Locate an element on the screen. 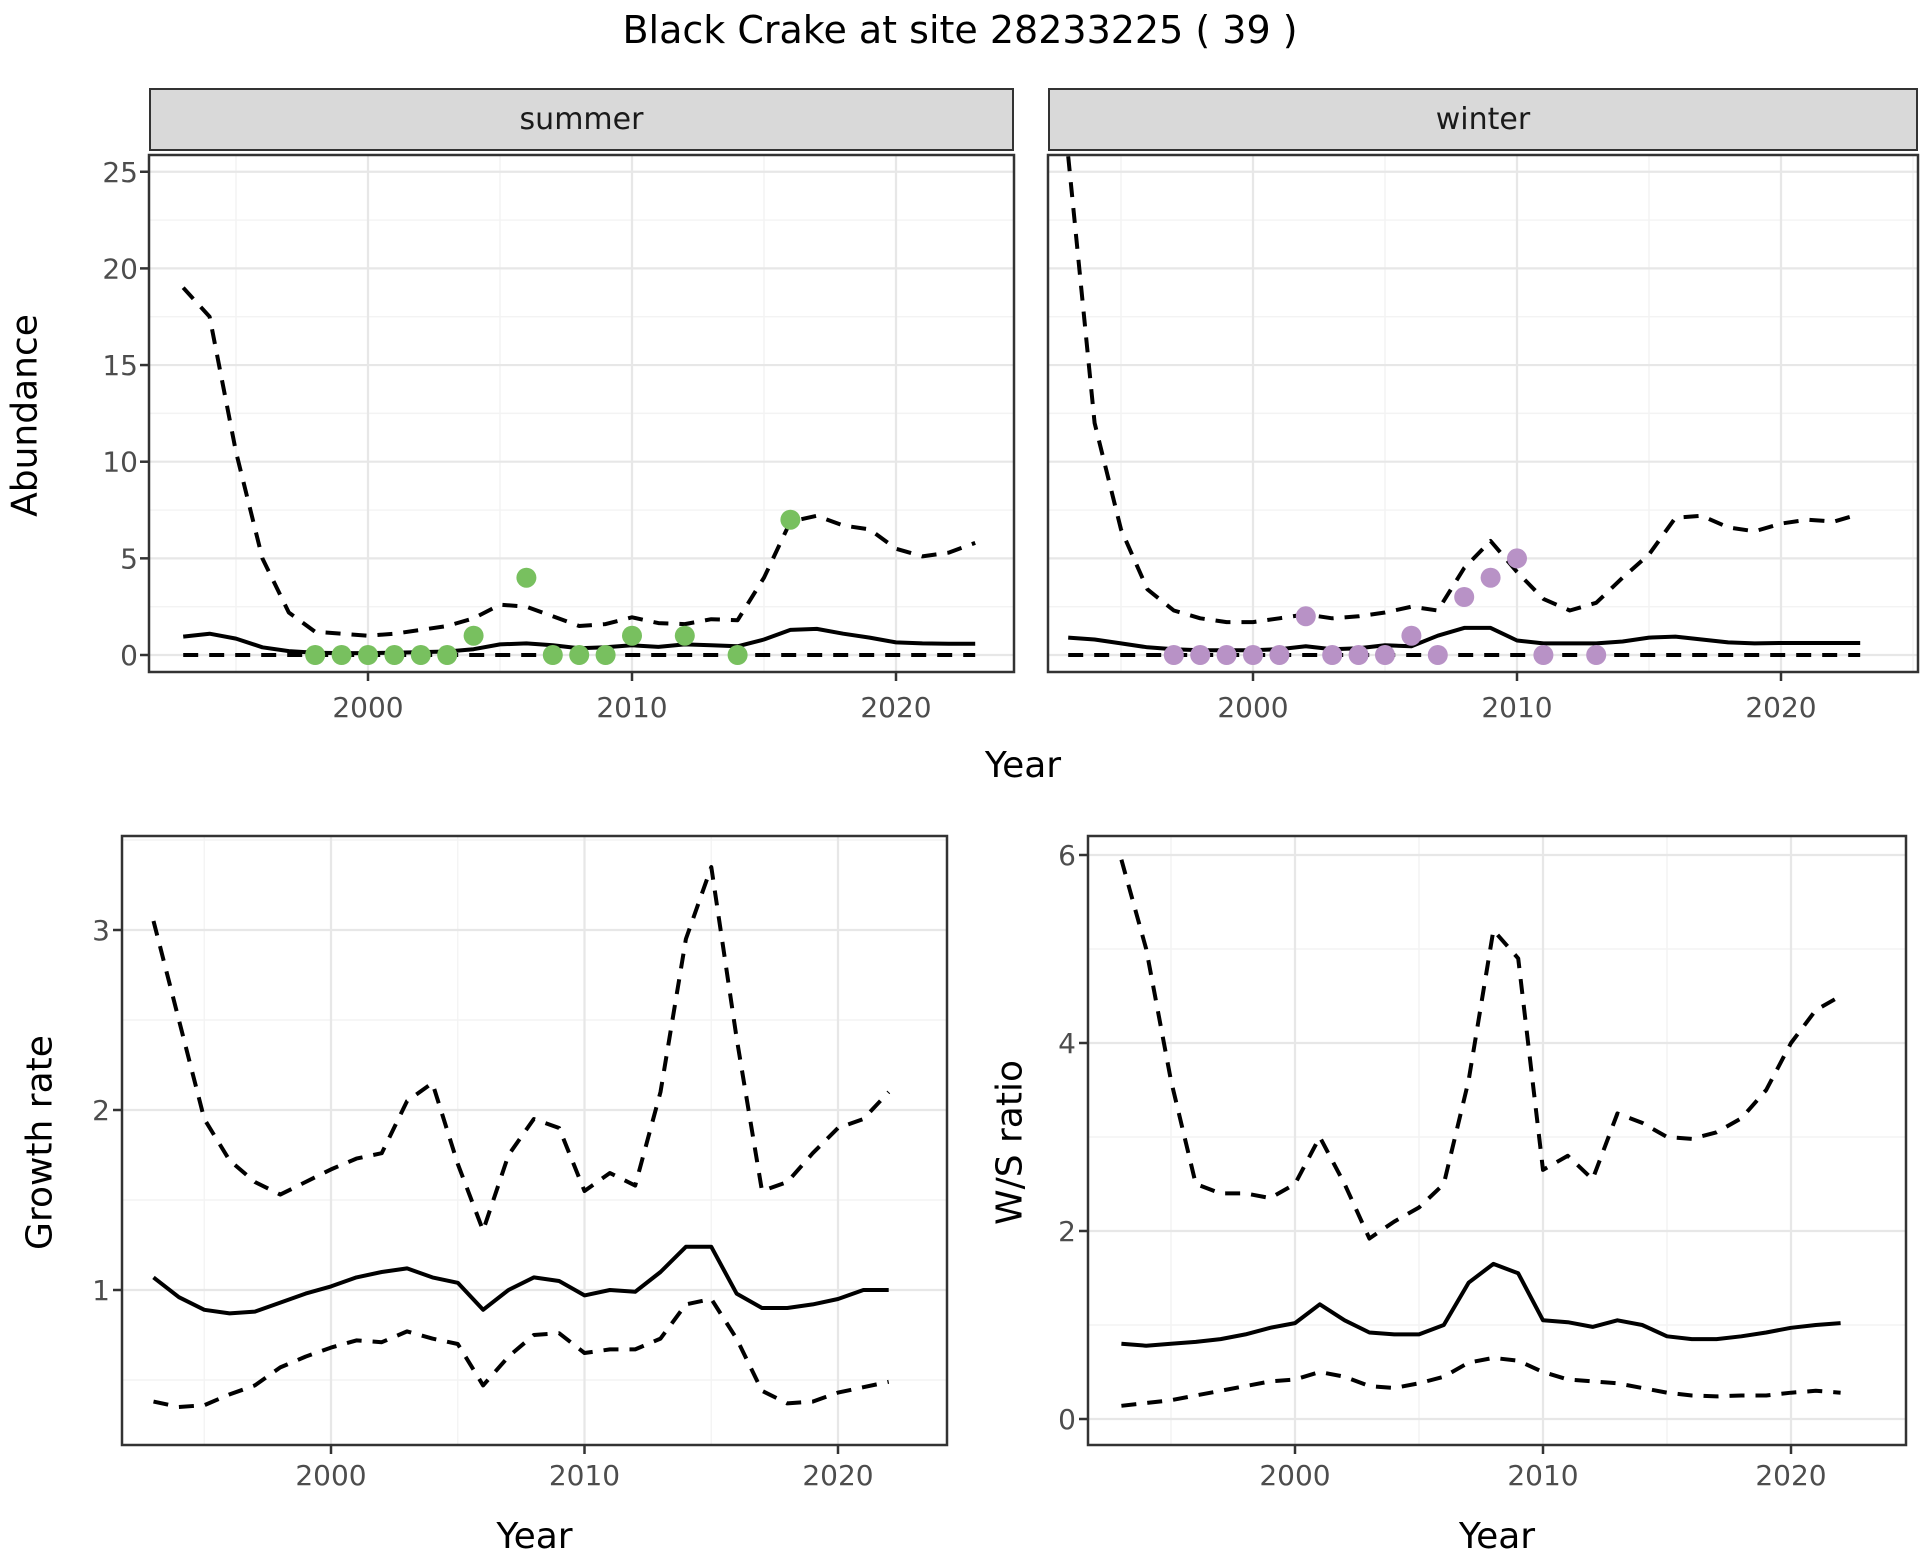  growth-rate-median-line is located at coordinates (520, 1280).